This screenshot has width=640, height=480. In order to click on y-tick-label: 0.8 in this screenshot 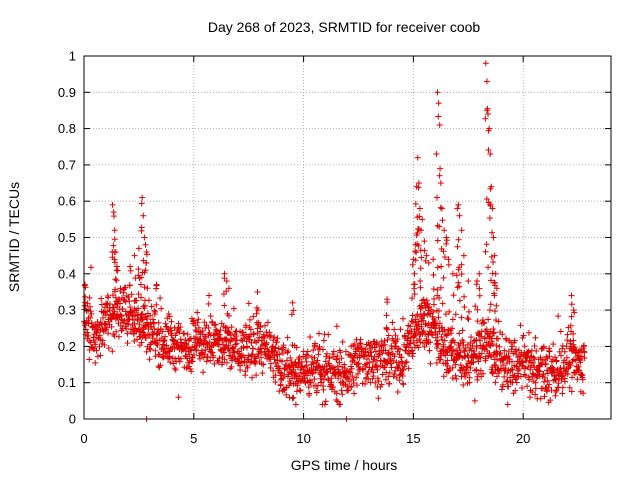, I will do `click(67, 128)`.